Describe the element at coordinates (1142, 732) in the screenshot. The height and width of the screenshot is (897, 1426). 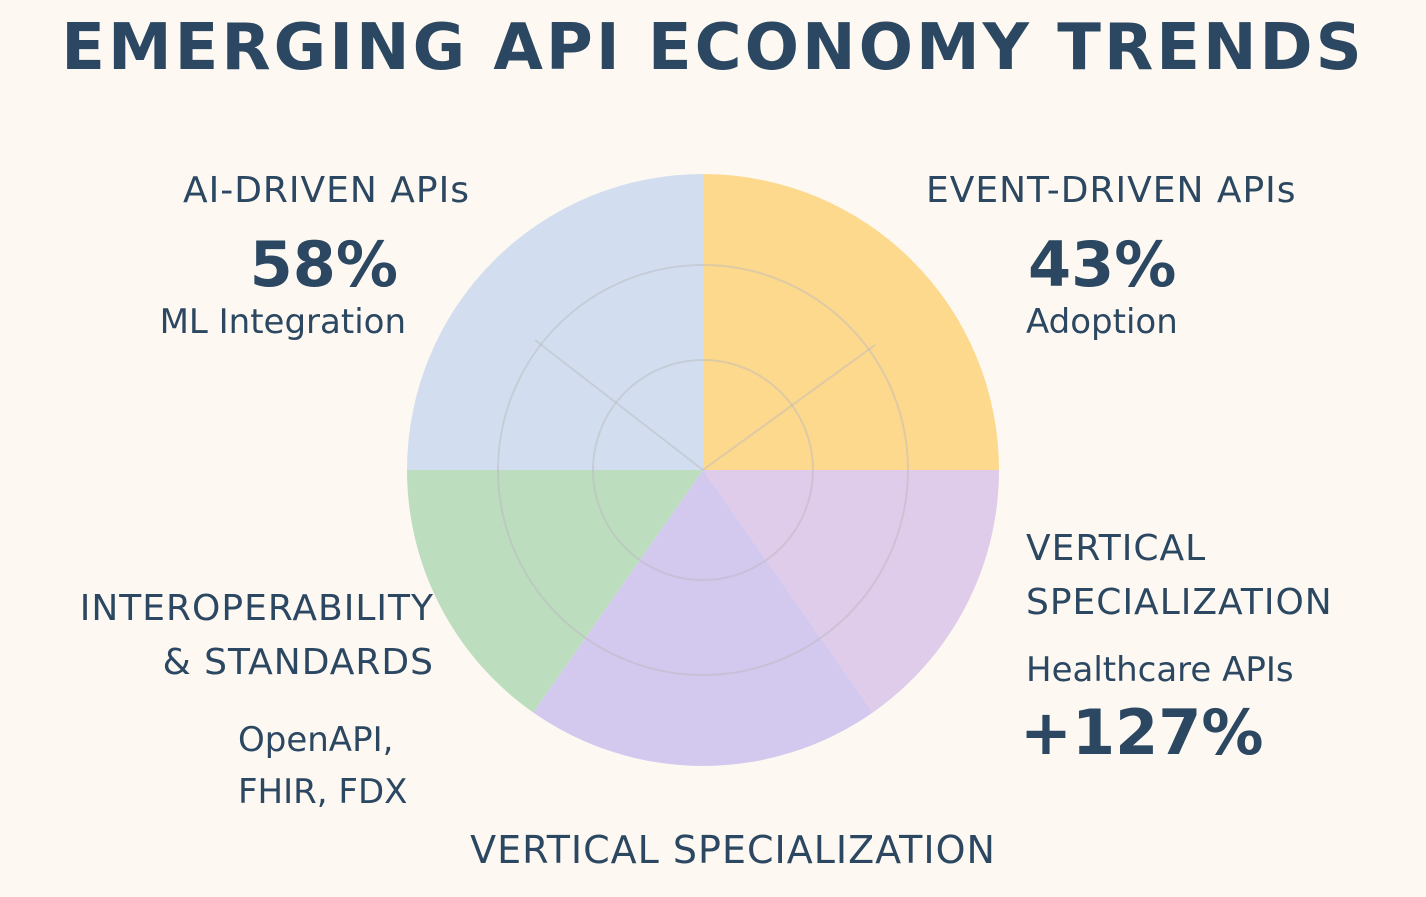
I see `segment-vertical-value: +127%` at that location.